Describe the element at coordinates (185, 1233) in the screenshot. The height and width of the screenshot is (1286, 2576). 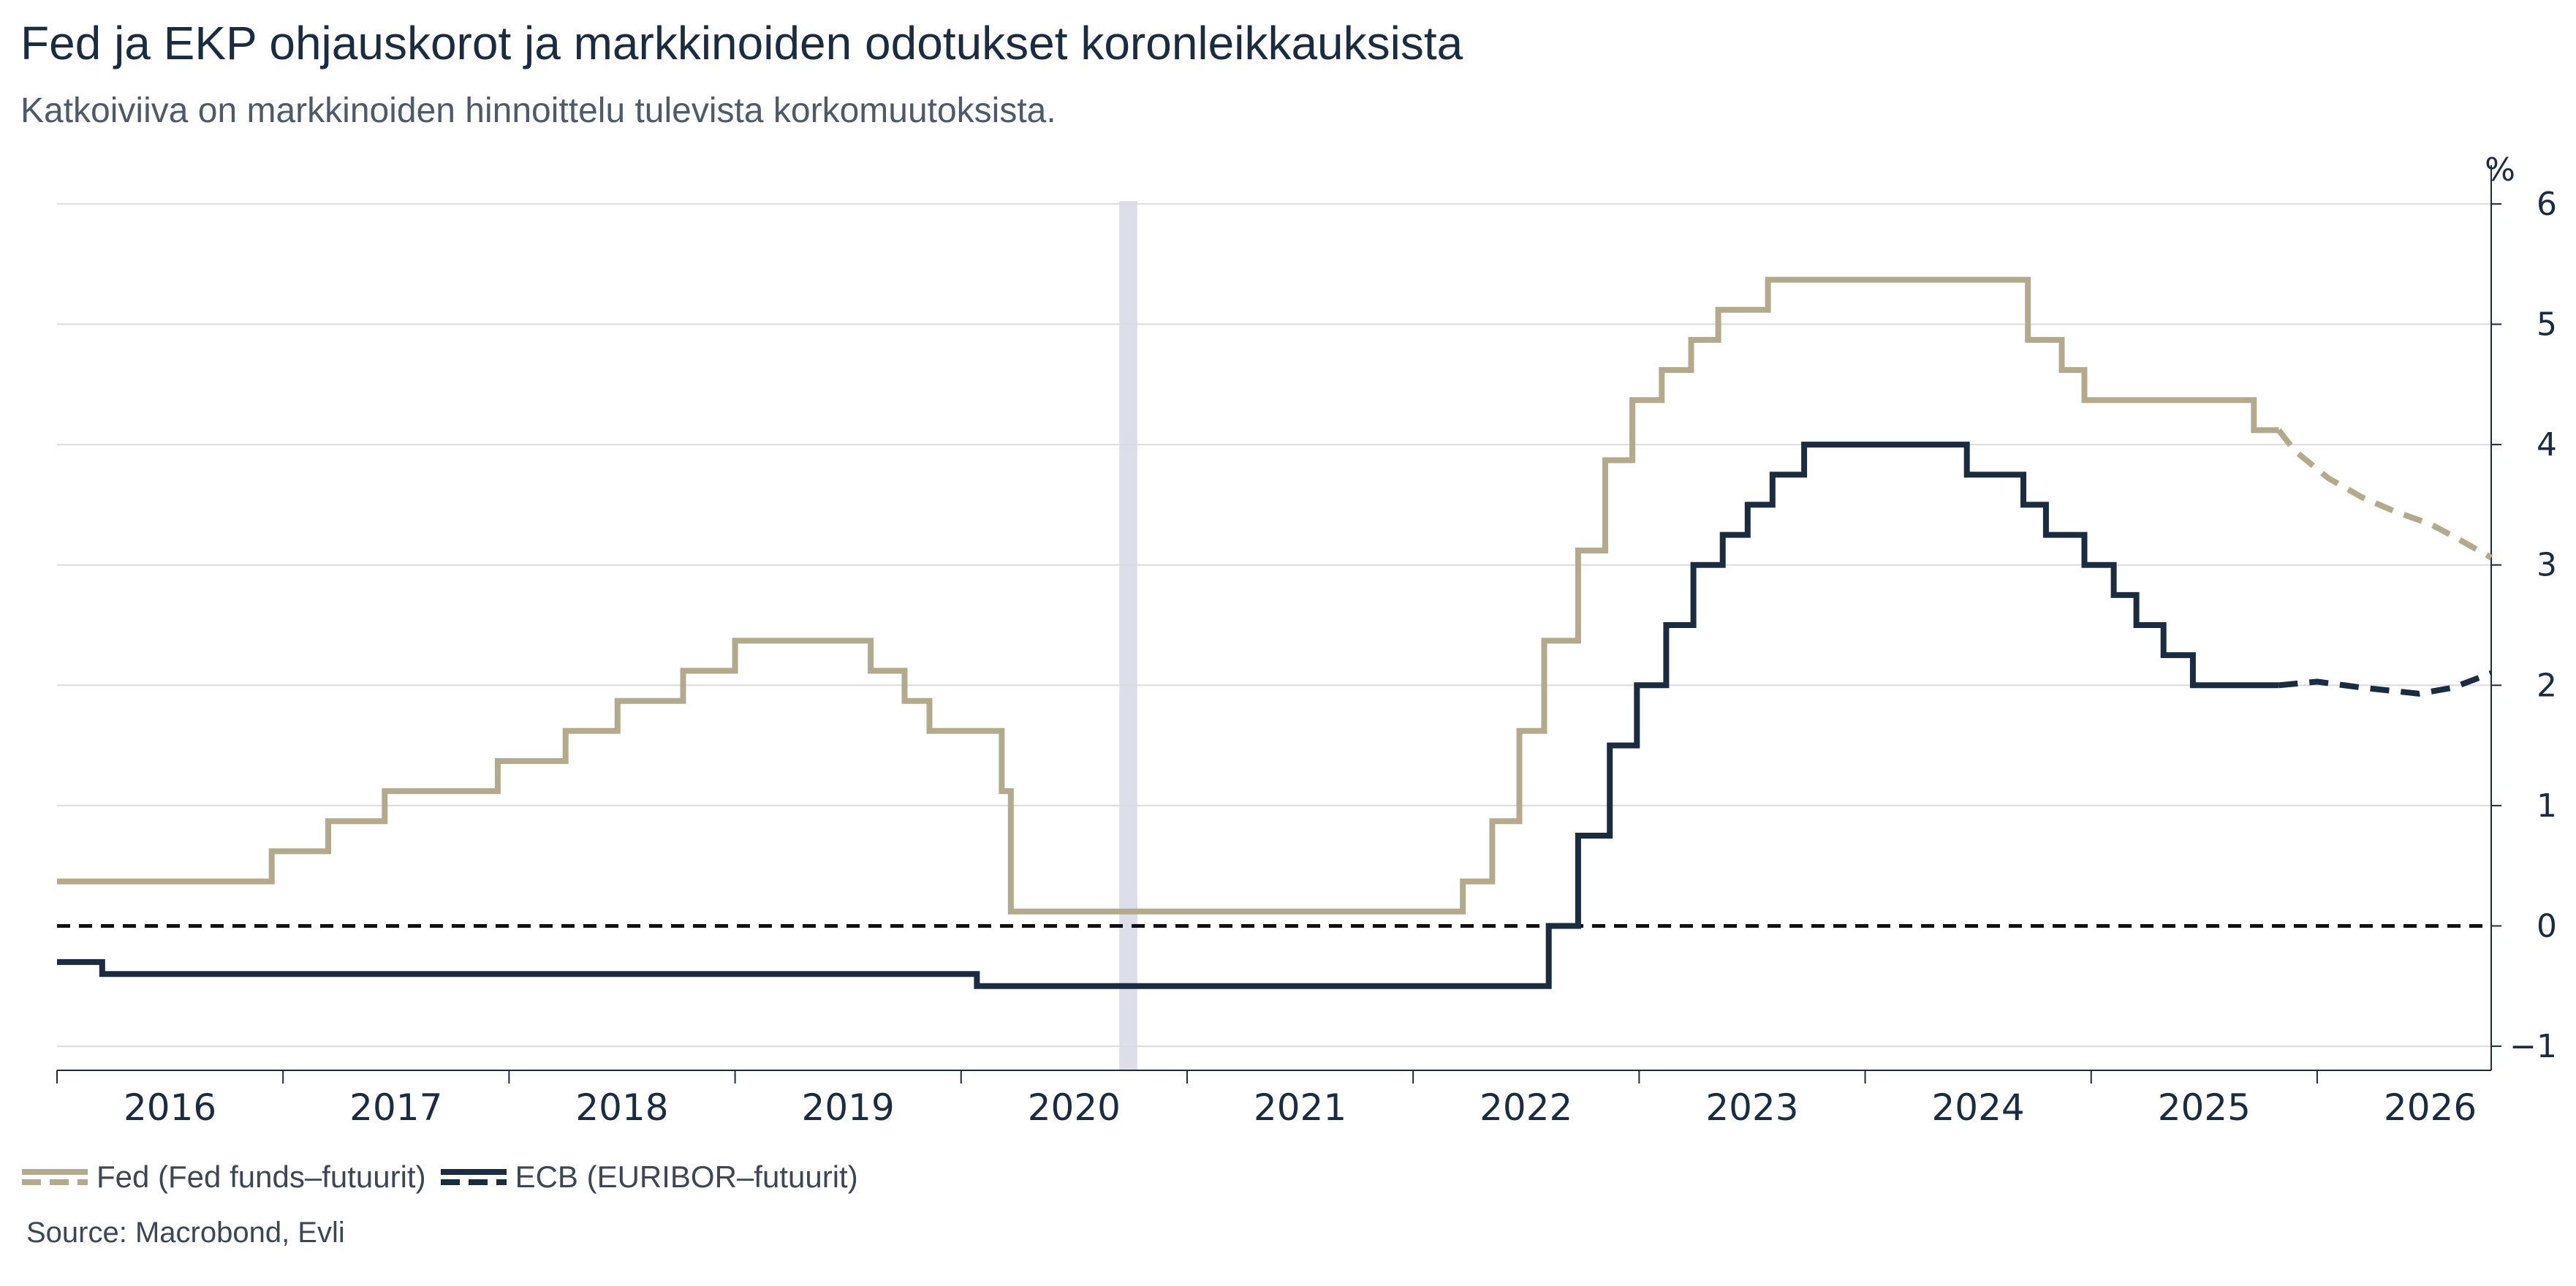
I see `source-note: Source: Macrobond, Evli` at that location.